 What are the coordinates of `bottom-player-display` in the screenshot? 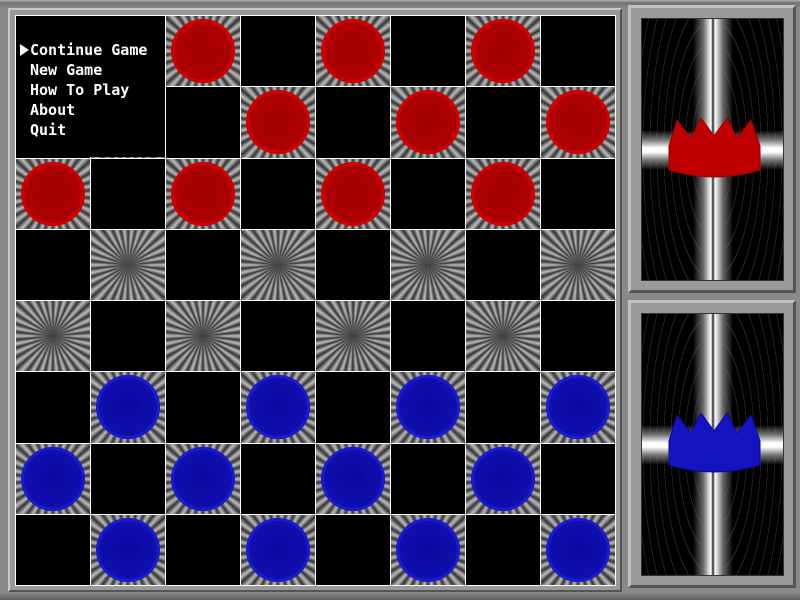 It's located at (712, 444).